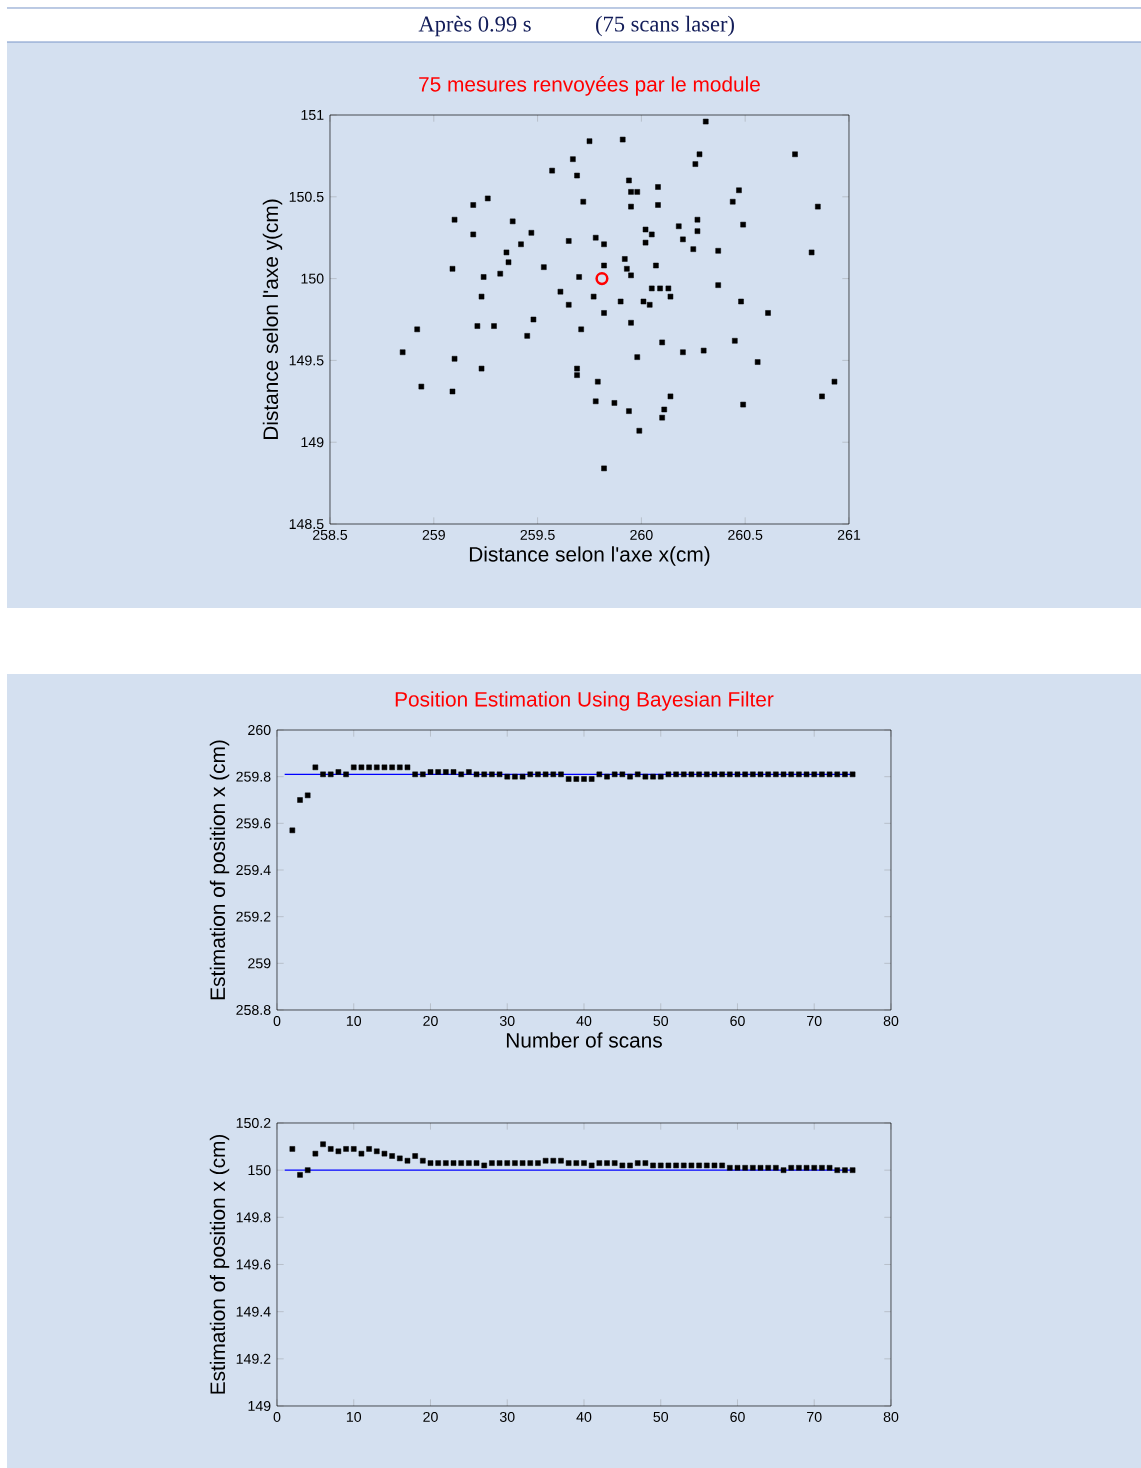 This screenshot has height=1468, width=1141. I want to click on x-tick-label: 261, so click(849, 534).